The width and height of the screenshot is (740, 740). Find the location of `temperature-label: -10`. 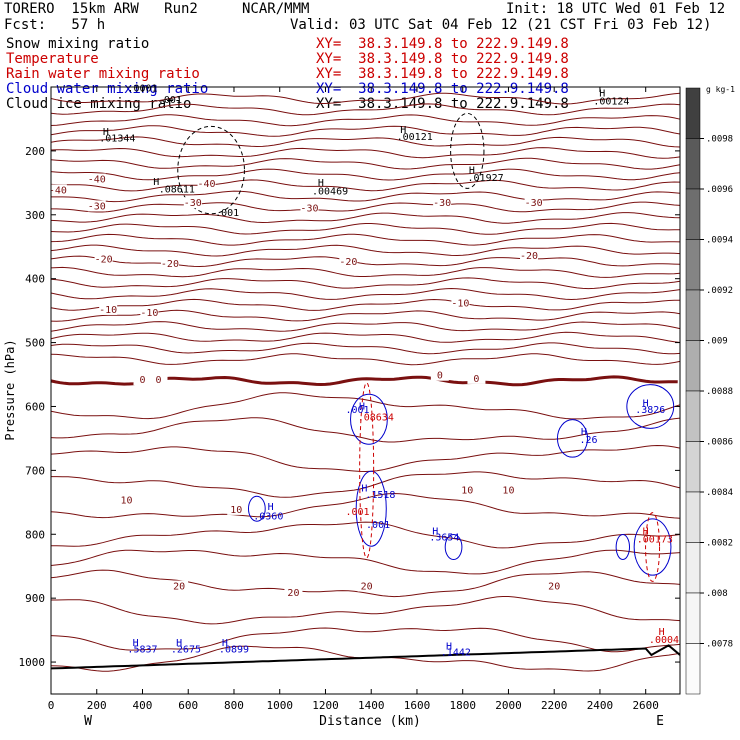

temperature-label: -10 is located at coordinates (460, 304).